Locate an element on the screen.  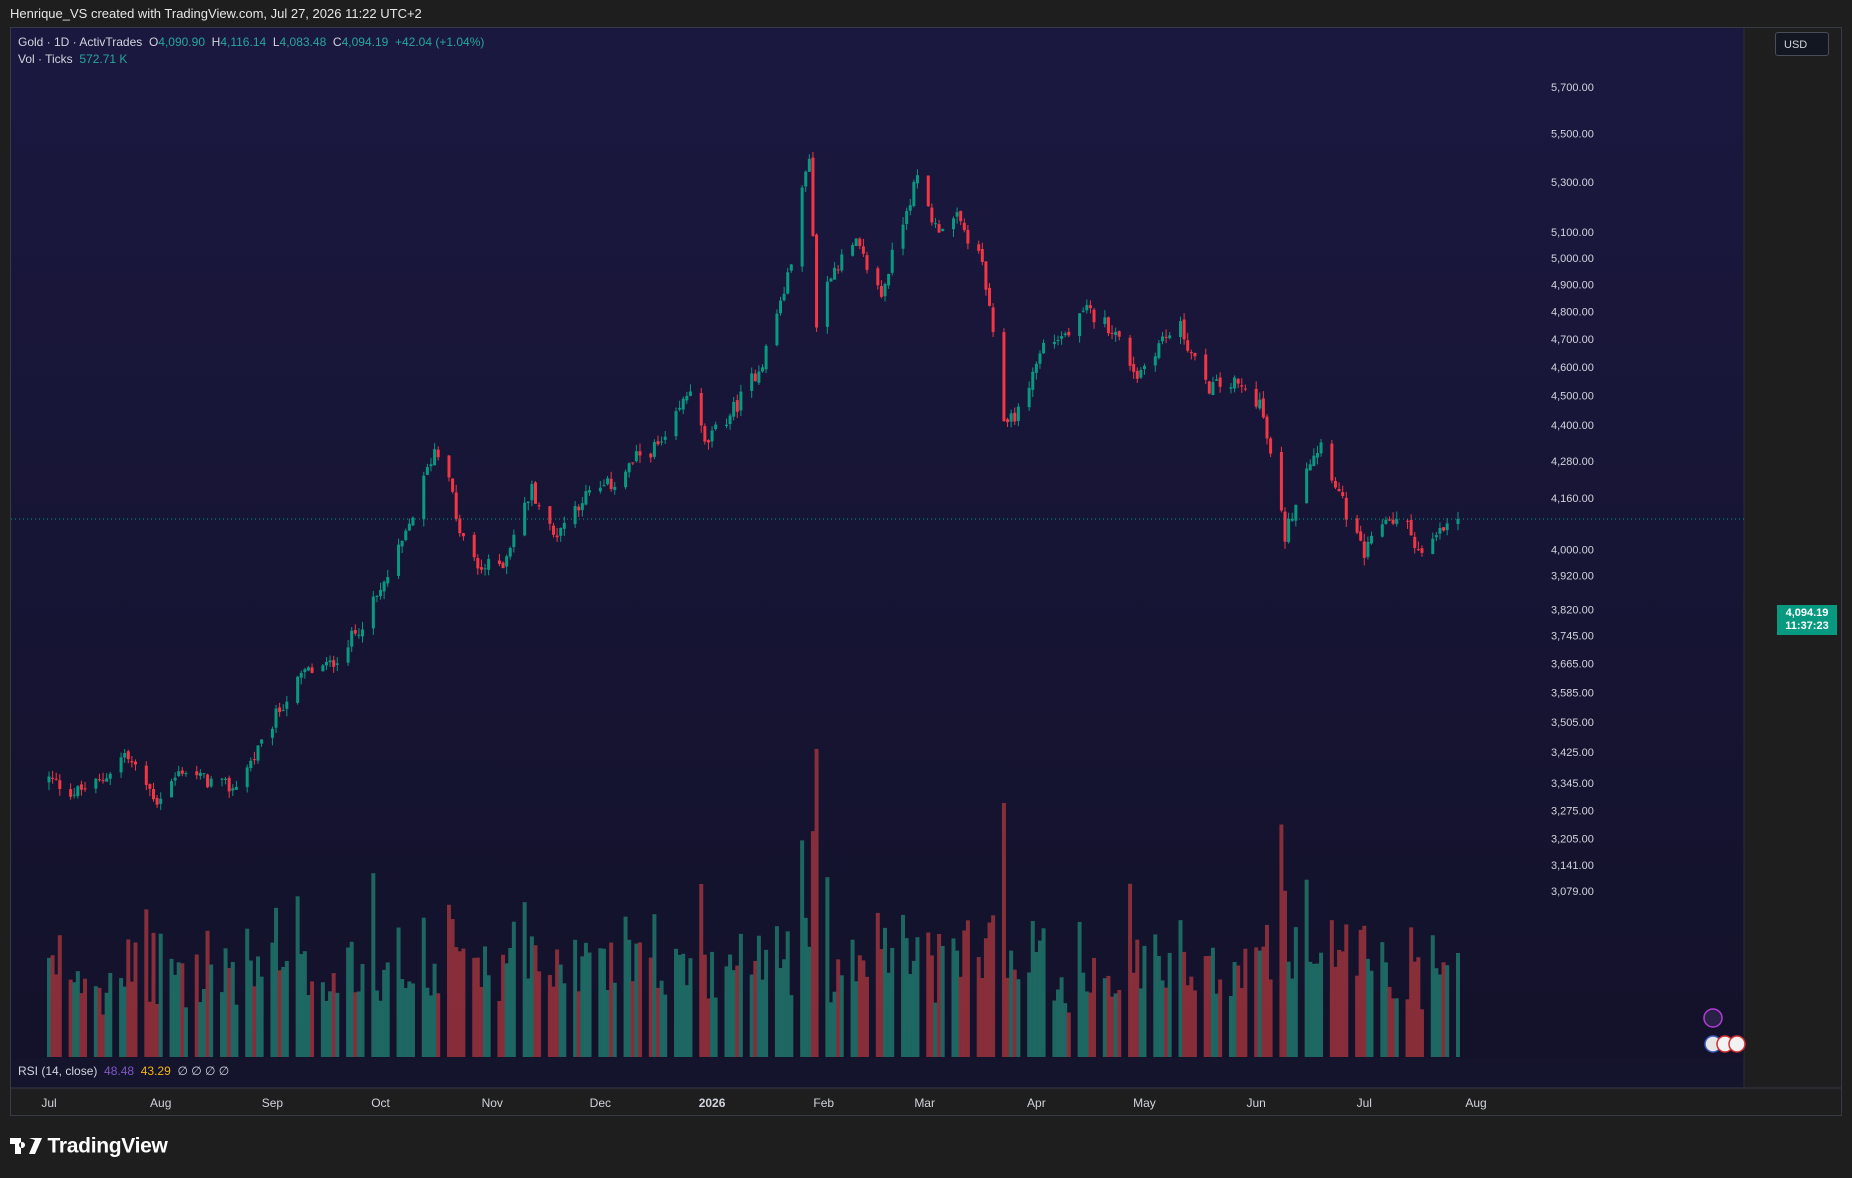
price-tick-label: 5,000.00 is located at coordinates (1572, 259).